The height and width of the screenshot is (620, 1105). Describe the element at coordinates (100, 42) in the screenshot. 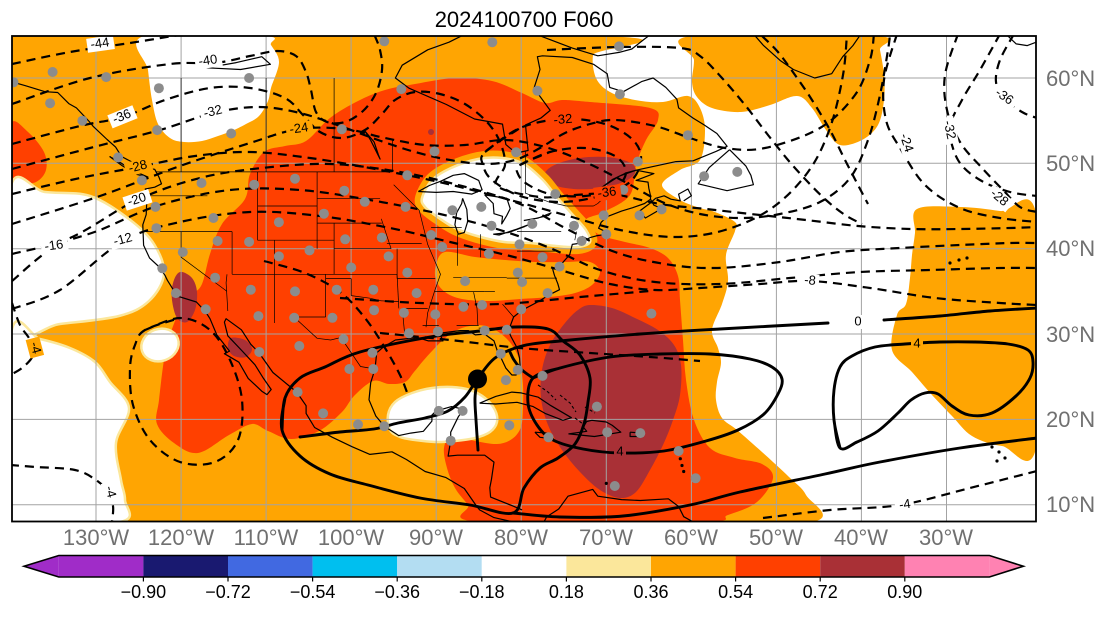

I see `svg-text: -44` at that location.